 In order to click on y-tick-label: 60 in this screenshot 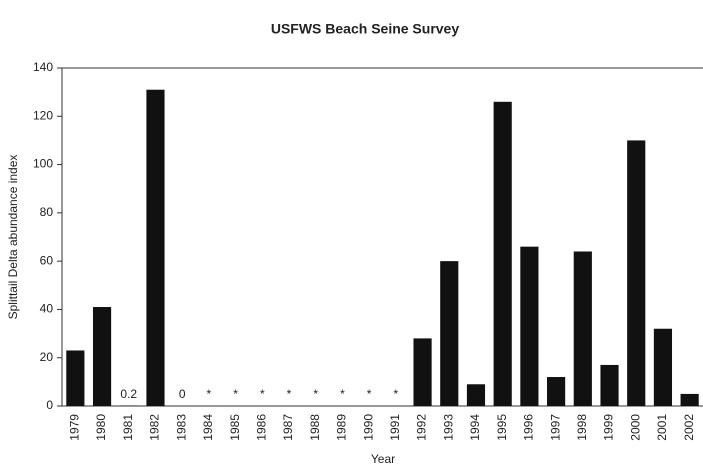, I will do `click(47, 260)`.